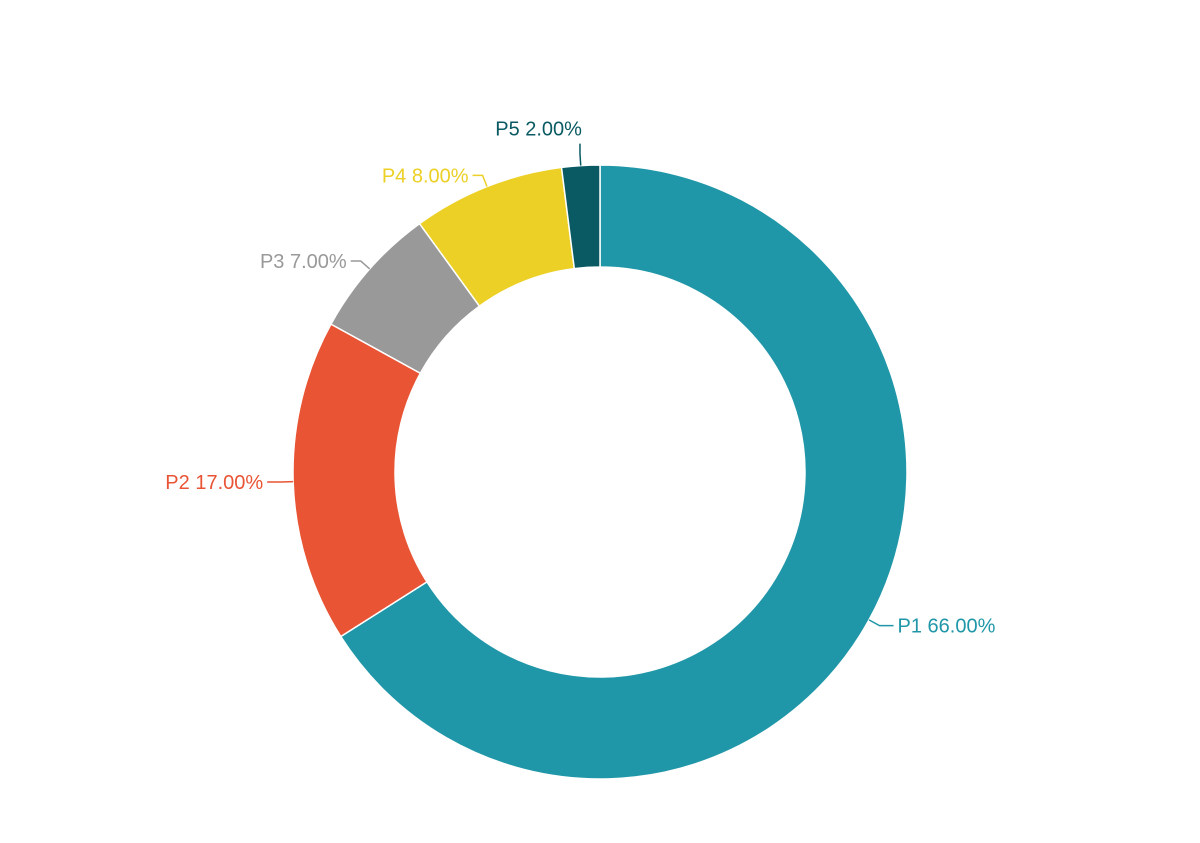  Describe the element at coordinates (881, 623) in the screenshot. I see `leader-line-p1` at that location.